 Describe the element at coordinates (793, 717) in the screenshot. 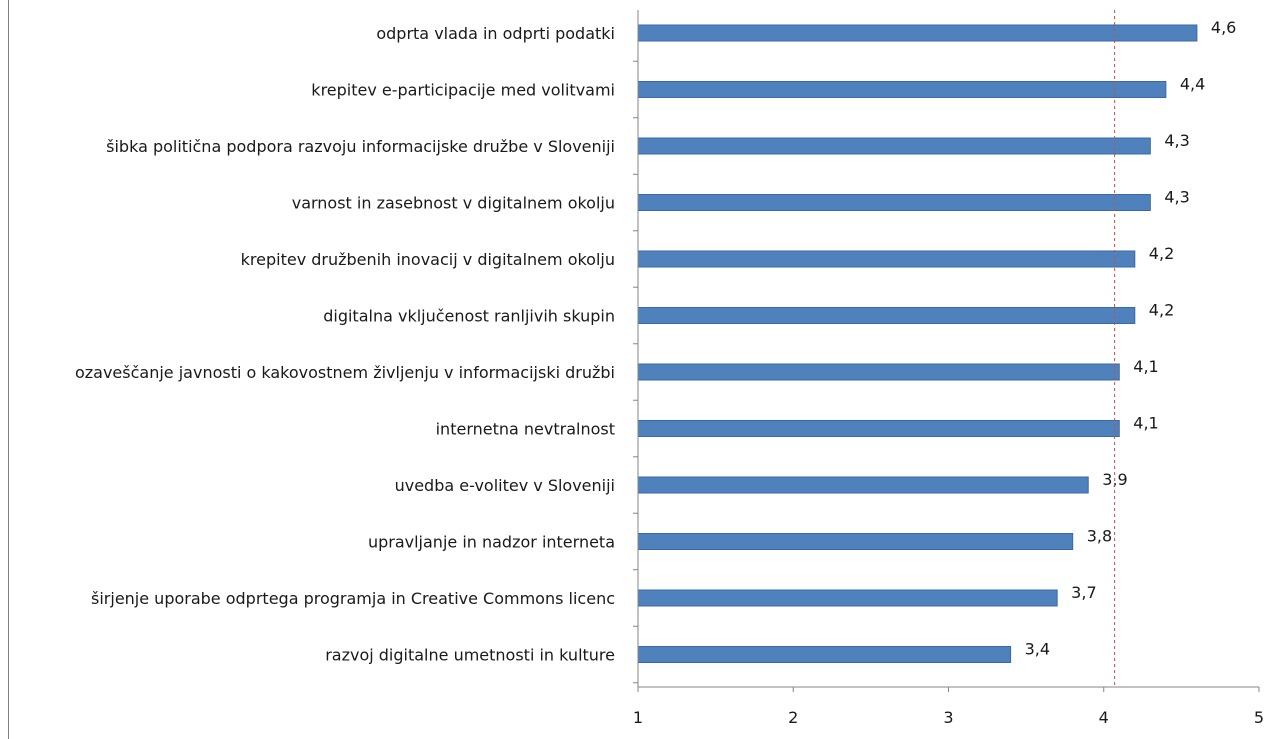

I see `x-tick-label: 2` at that location.